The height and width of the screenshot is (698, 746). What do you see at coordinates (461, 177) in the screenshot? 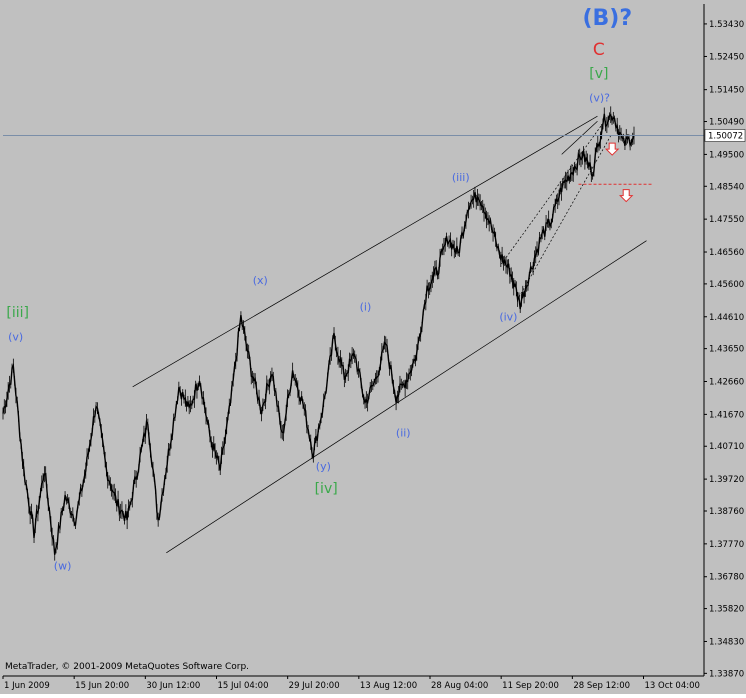
I see `wave-label: (iii)` at bounding box center [461, 177].